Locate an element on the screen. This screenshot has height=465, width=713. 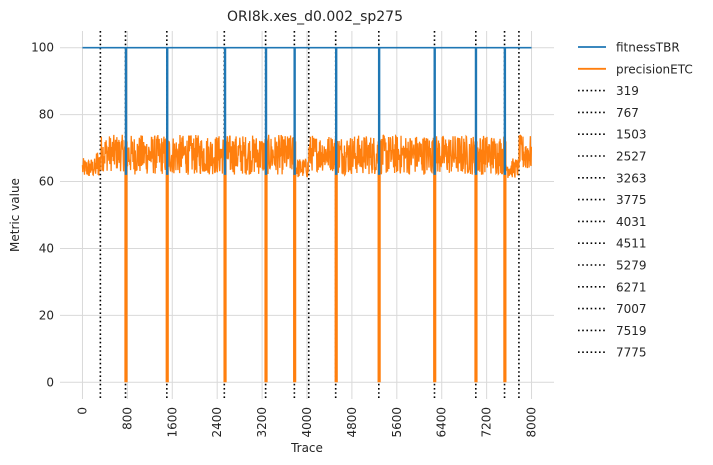
legend-label: 7007 is located at coordinates (631, 309).